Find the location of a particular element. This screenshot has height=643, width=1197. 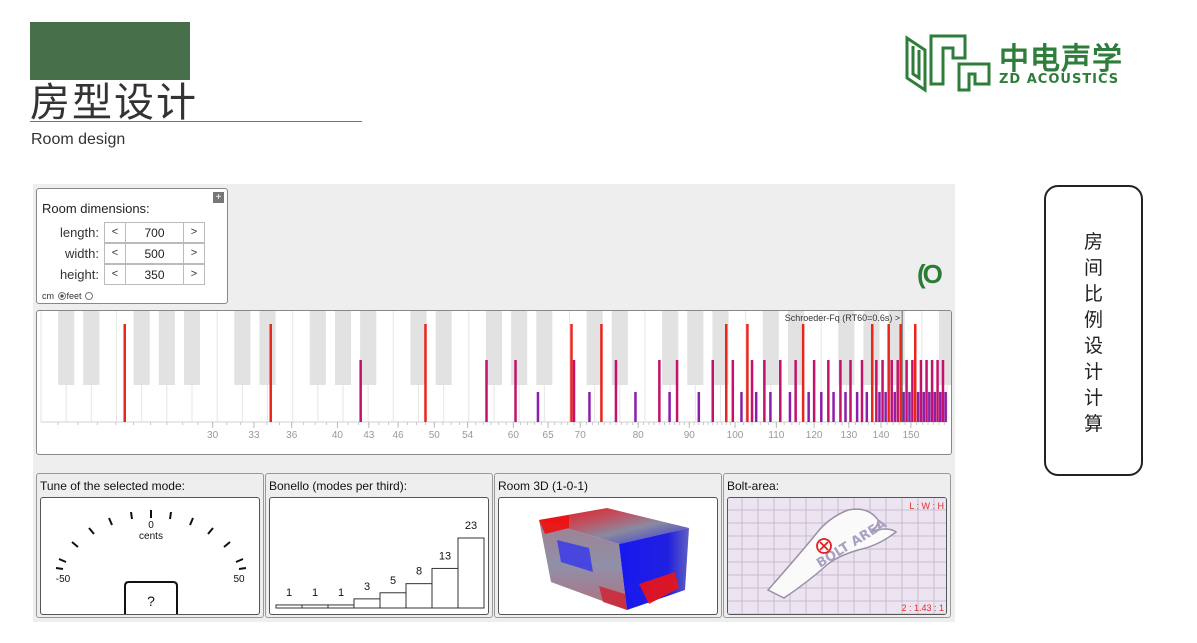

unit-selector: cm feet is located at coordinates (68, 296).